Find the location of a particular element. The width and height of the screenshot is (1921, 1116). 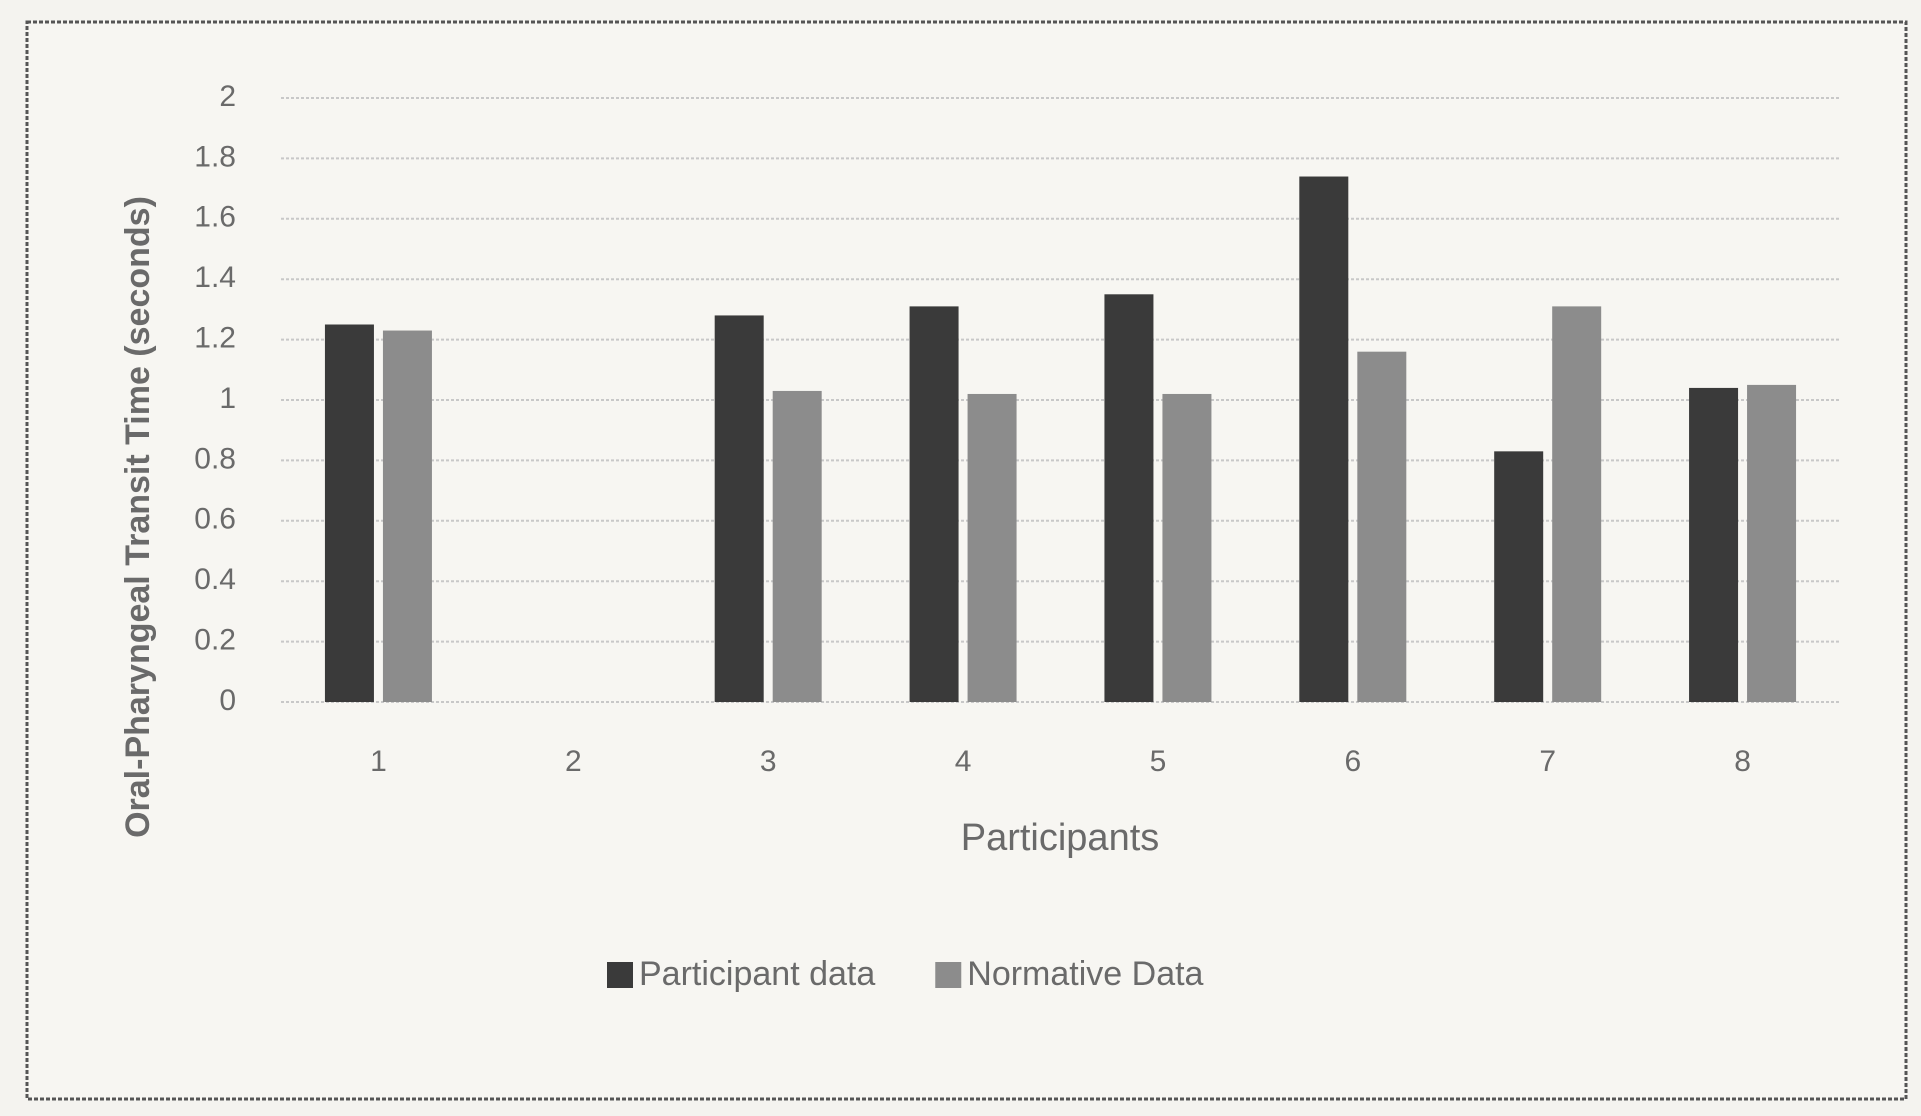

y-tick-label: 1.2 is located at coordinates (215, 338).